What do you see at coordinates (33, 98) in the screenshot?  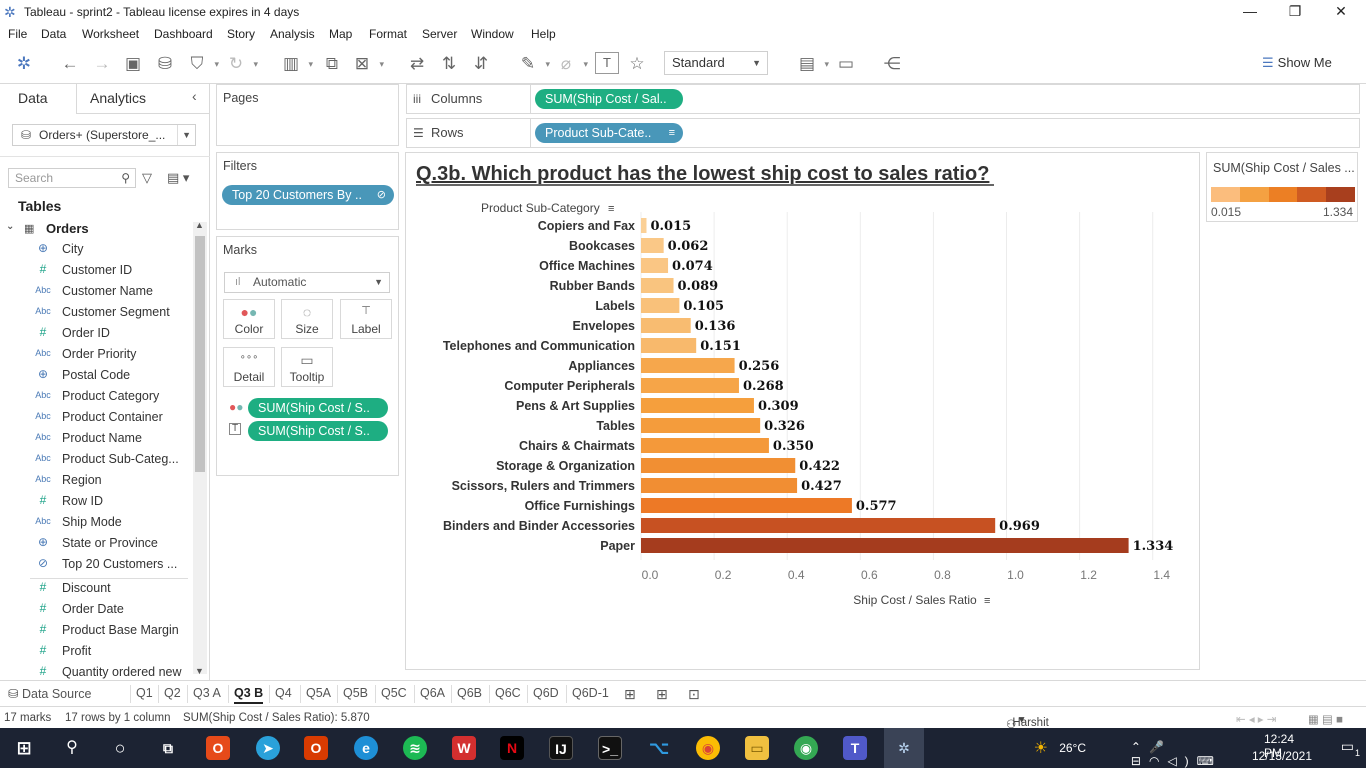 I see `tab-data: Data` at bounding box center [33, 98].